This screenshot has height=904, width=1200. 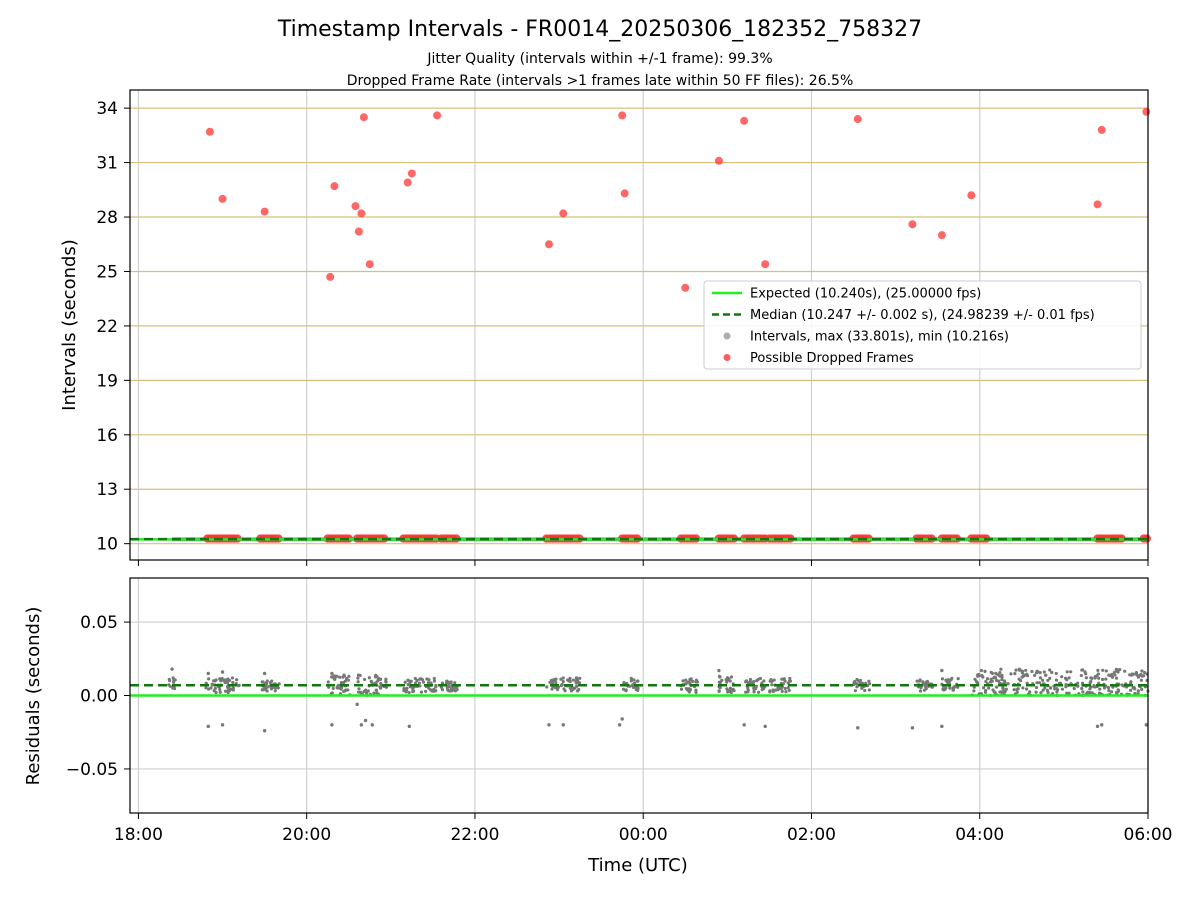 I want to click on legend-label: Expected (10.240s), (25.00000 fps), so click(x=865, y=294).